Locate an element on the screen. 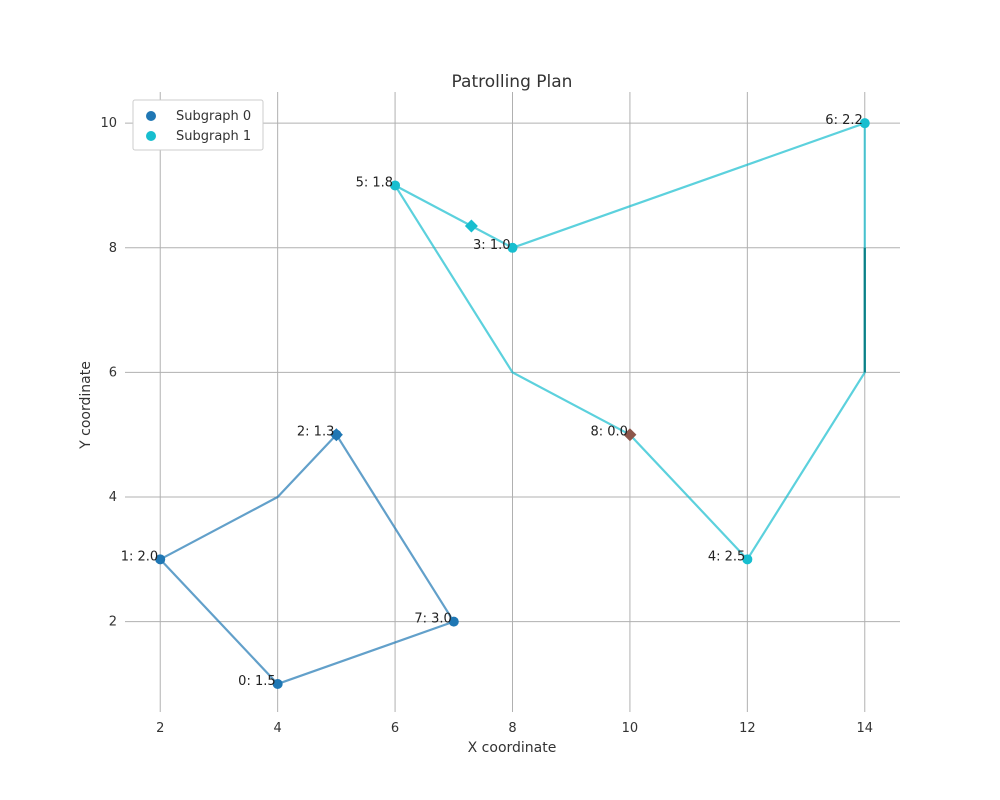 Image resolution: width=1000 pixels, height=800 pixels. node-label-1: 1: 2.0 is located at coordinates (139, 556).